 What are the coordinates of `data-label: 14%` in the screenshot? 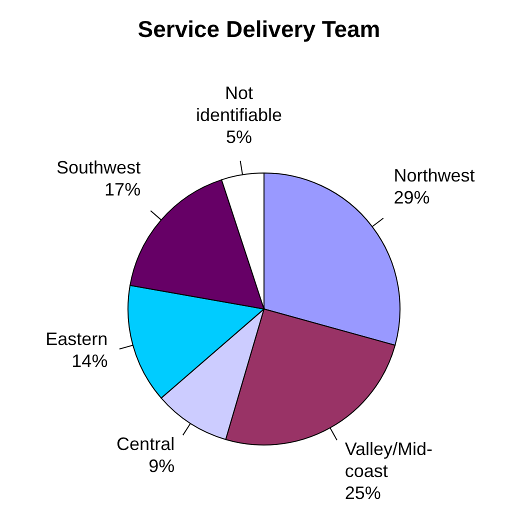 It's located at (90, 361).